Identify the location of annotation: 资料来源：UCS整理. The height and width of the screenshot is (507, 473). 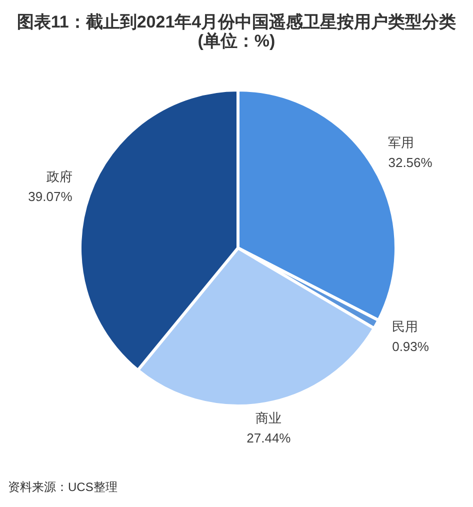
(63, 487).